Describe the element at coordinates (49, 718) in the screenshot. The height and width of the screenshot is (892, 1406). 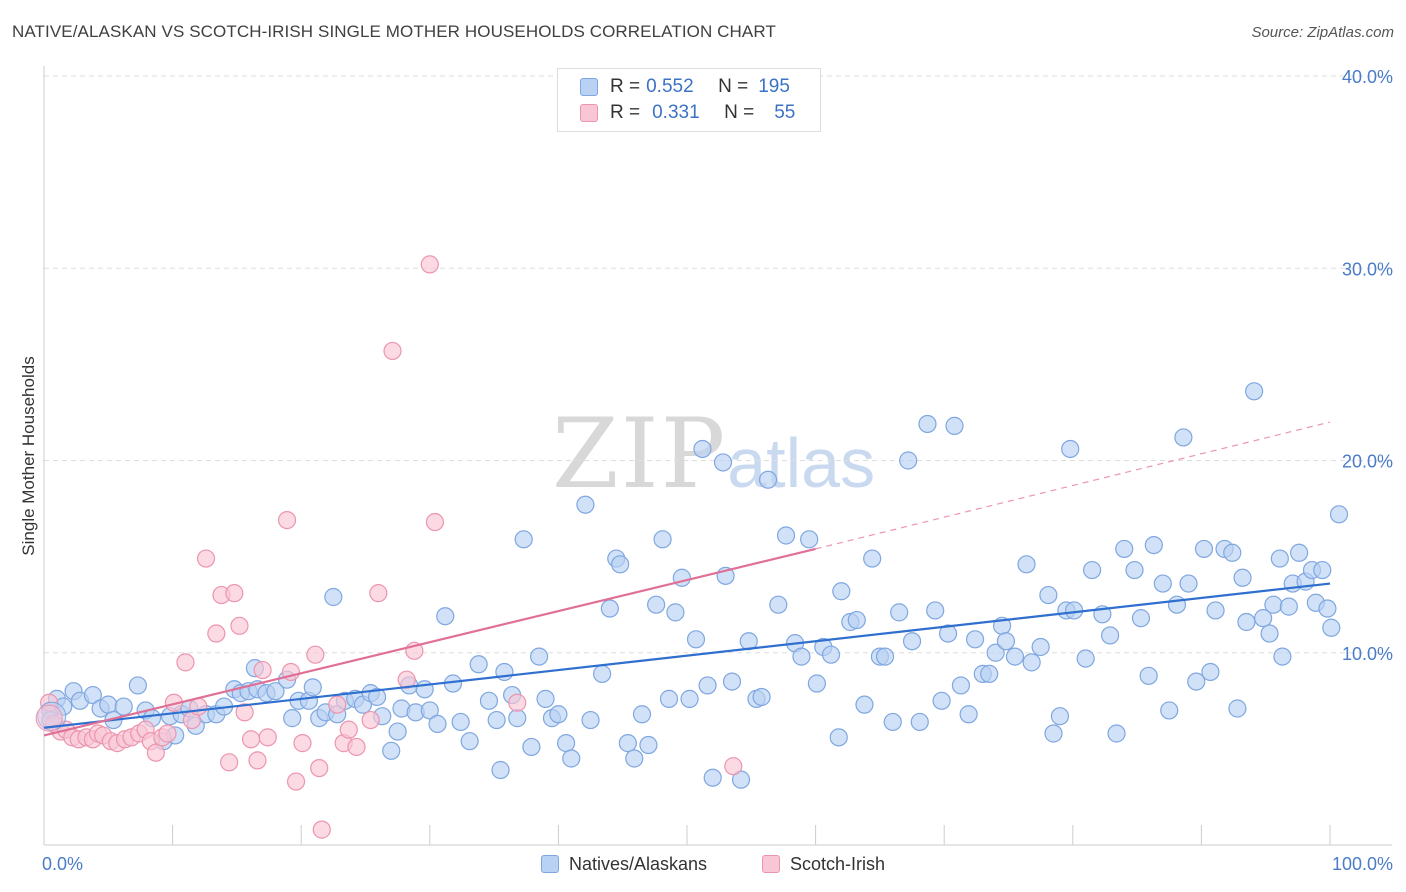
I see `point-scotch-irish-cluster` at that location.